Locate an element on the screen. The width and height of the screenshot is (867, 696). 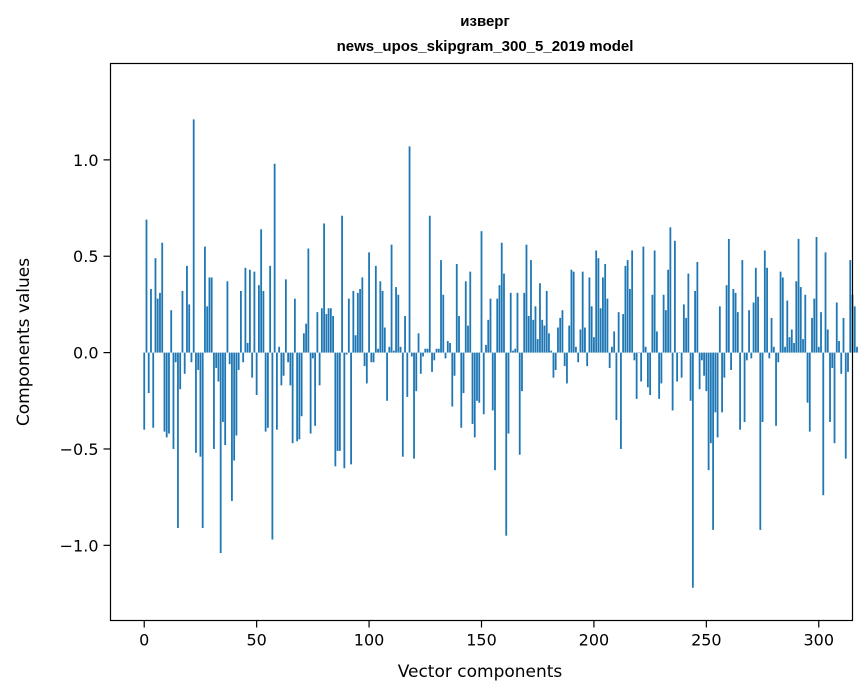
y-tick-label: −1.0 is located at coordinates (79, 545).